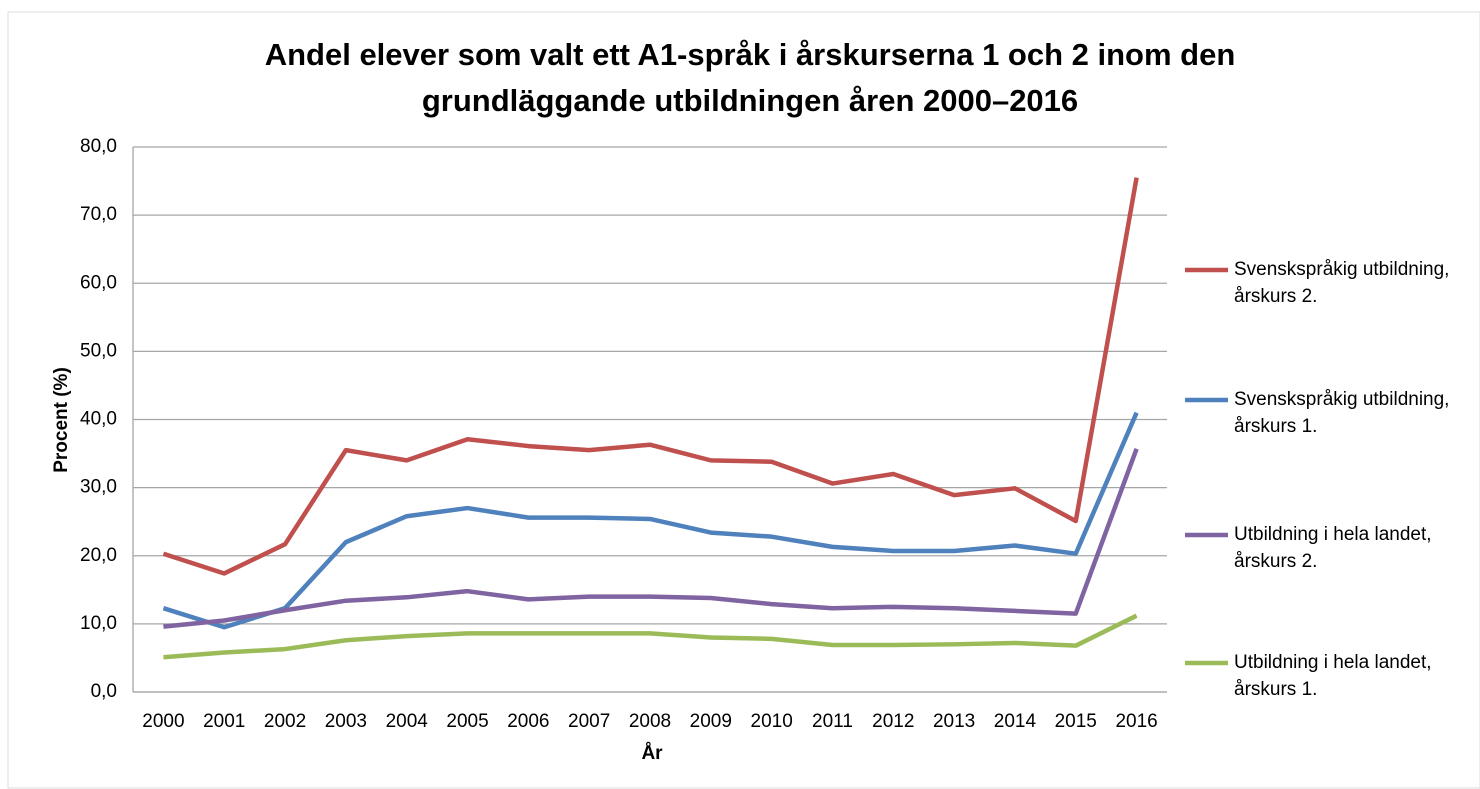 The height and width of the screenshot is (789, 1480). Describe the element at coordinates (104, 691) in the screenshot. I see `y-tick-label: 0,0` at that location.